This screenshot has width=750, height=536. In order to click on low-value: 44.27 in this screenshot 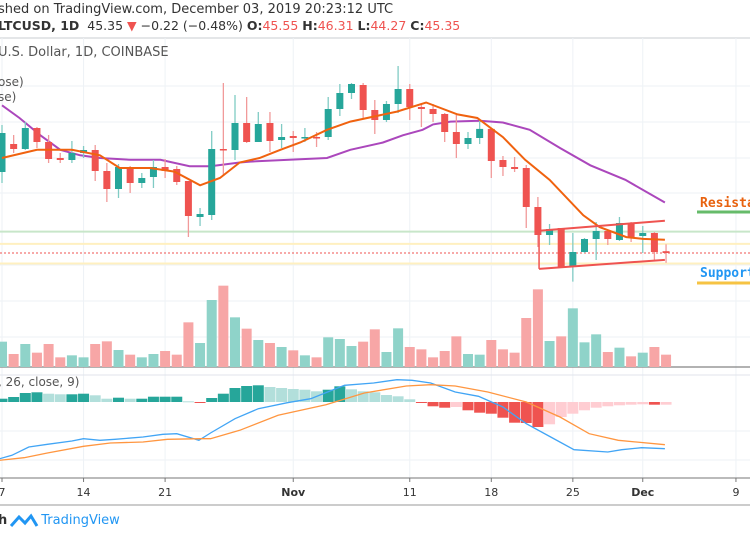, I will do `click(388, 25)`.